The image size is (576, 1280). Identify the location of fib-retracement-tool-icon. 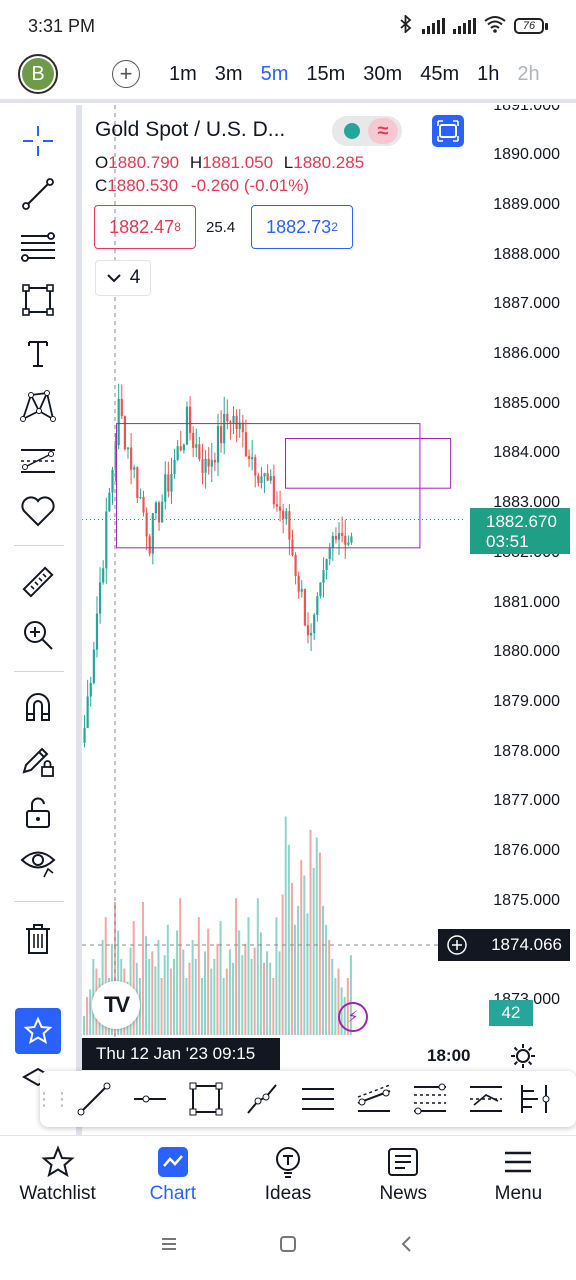
(430, 1099).